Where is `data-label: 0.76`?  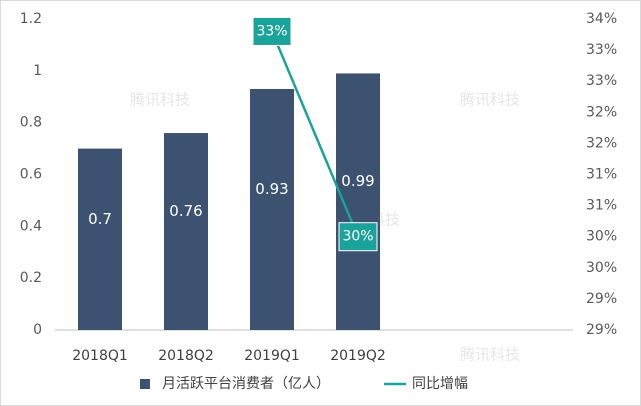
data-label: 0.76 is located at coordinates (185, 211).